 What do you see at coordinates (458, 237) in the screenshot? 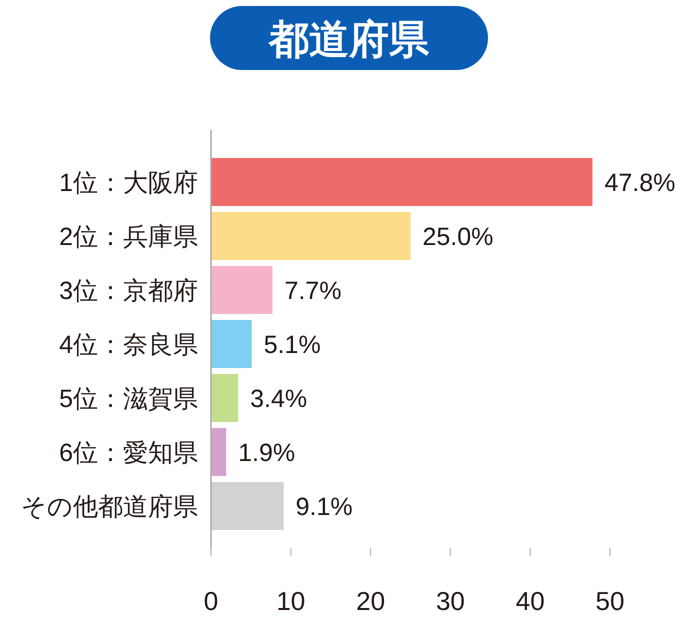
I see `data-label: 25.0%` at bounding box center [458, 237].